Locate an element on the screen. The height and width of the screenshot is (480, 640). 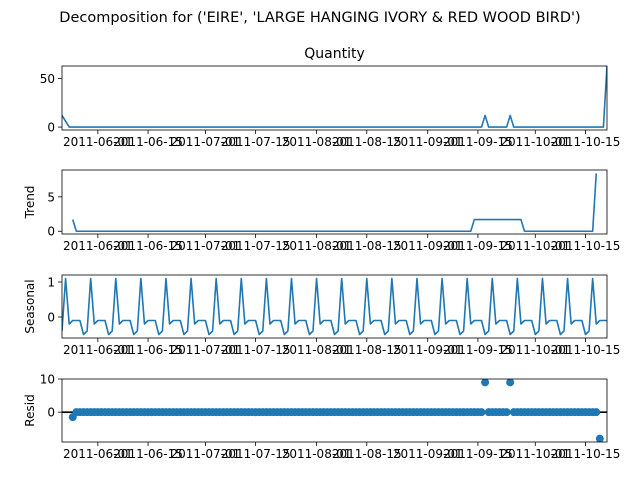
subplot-title: Quantity is located at coordinates (334, 54).